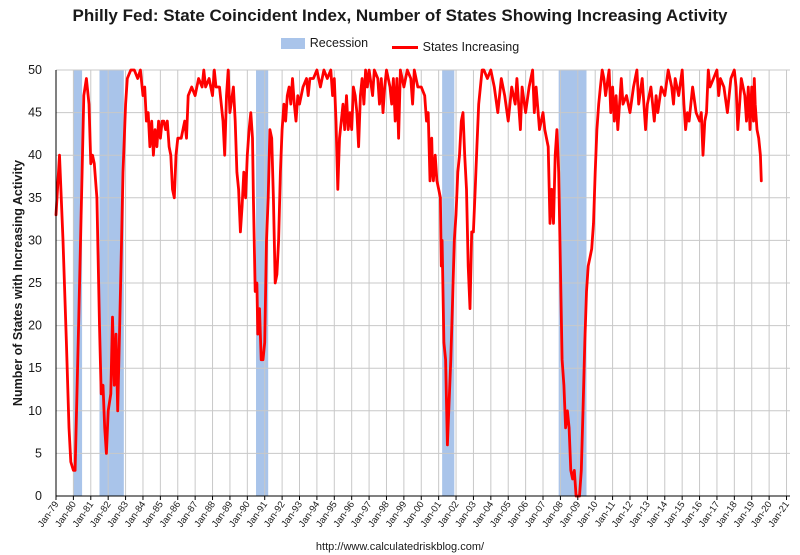 The width and height of the screenshot is (800, 555). I want to click on y-tick-label: 5, so click(38, 453).